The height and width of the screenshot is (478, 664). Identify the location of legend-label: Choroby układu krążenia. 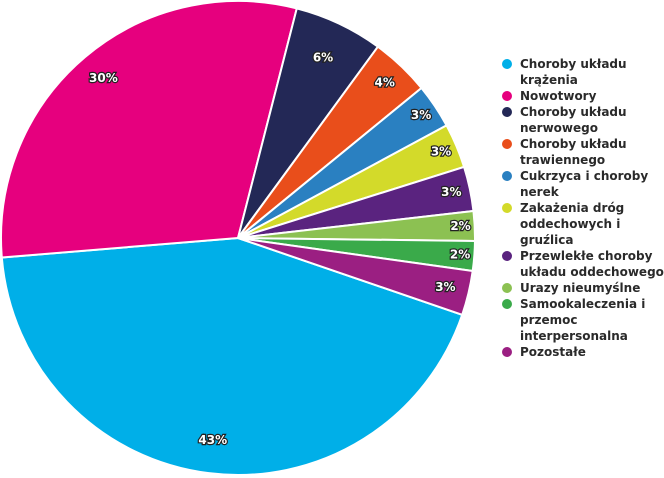
(573, 72).